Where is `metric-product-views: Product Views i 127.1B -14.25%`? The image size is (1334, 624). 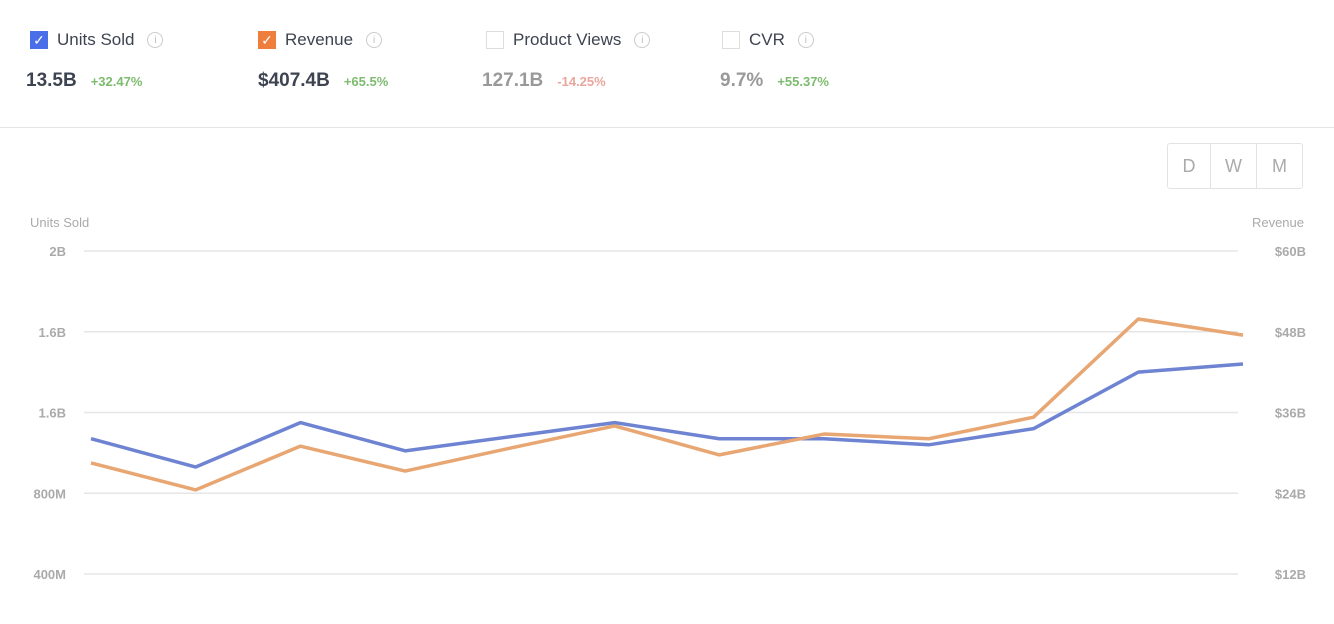 metric-product-views: Product Views i 127.1B -14.25% is located at coordinates (566, 61).